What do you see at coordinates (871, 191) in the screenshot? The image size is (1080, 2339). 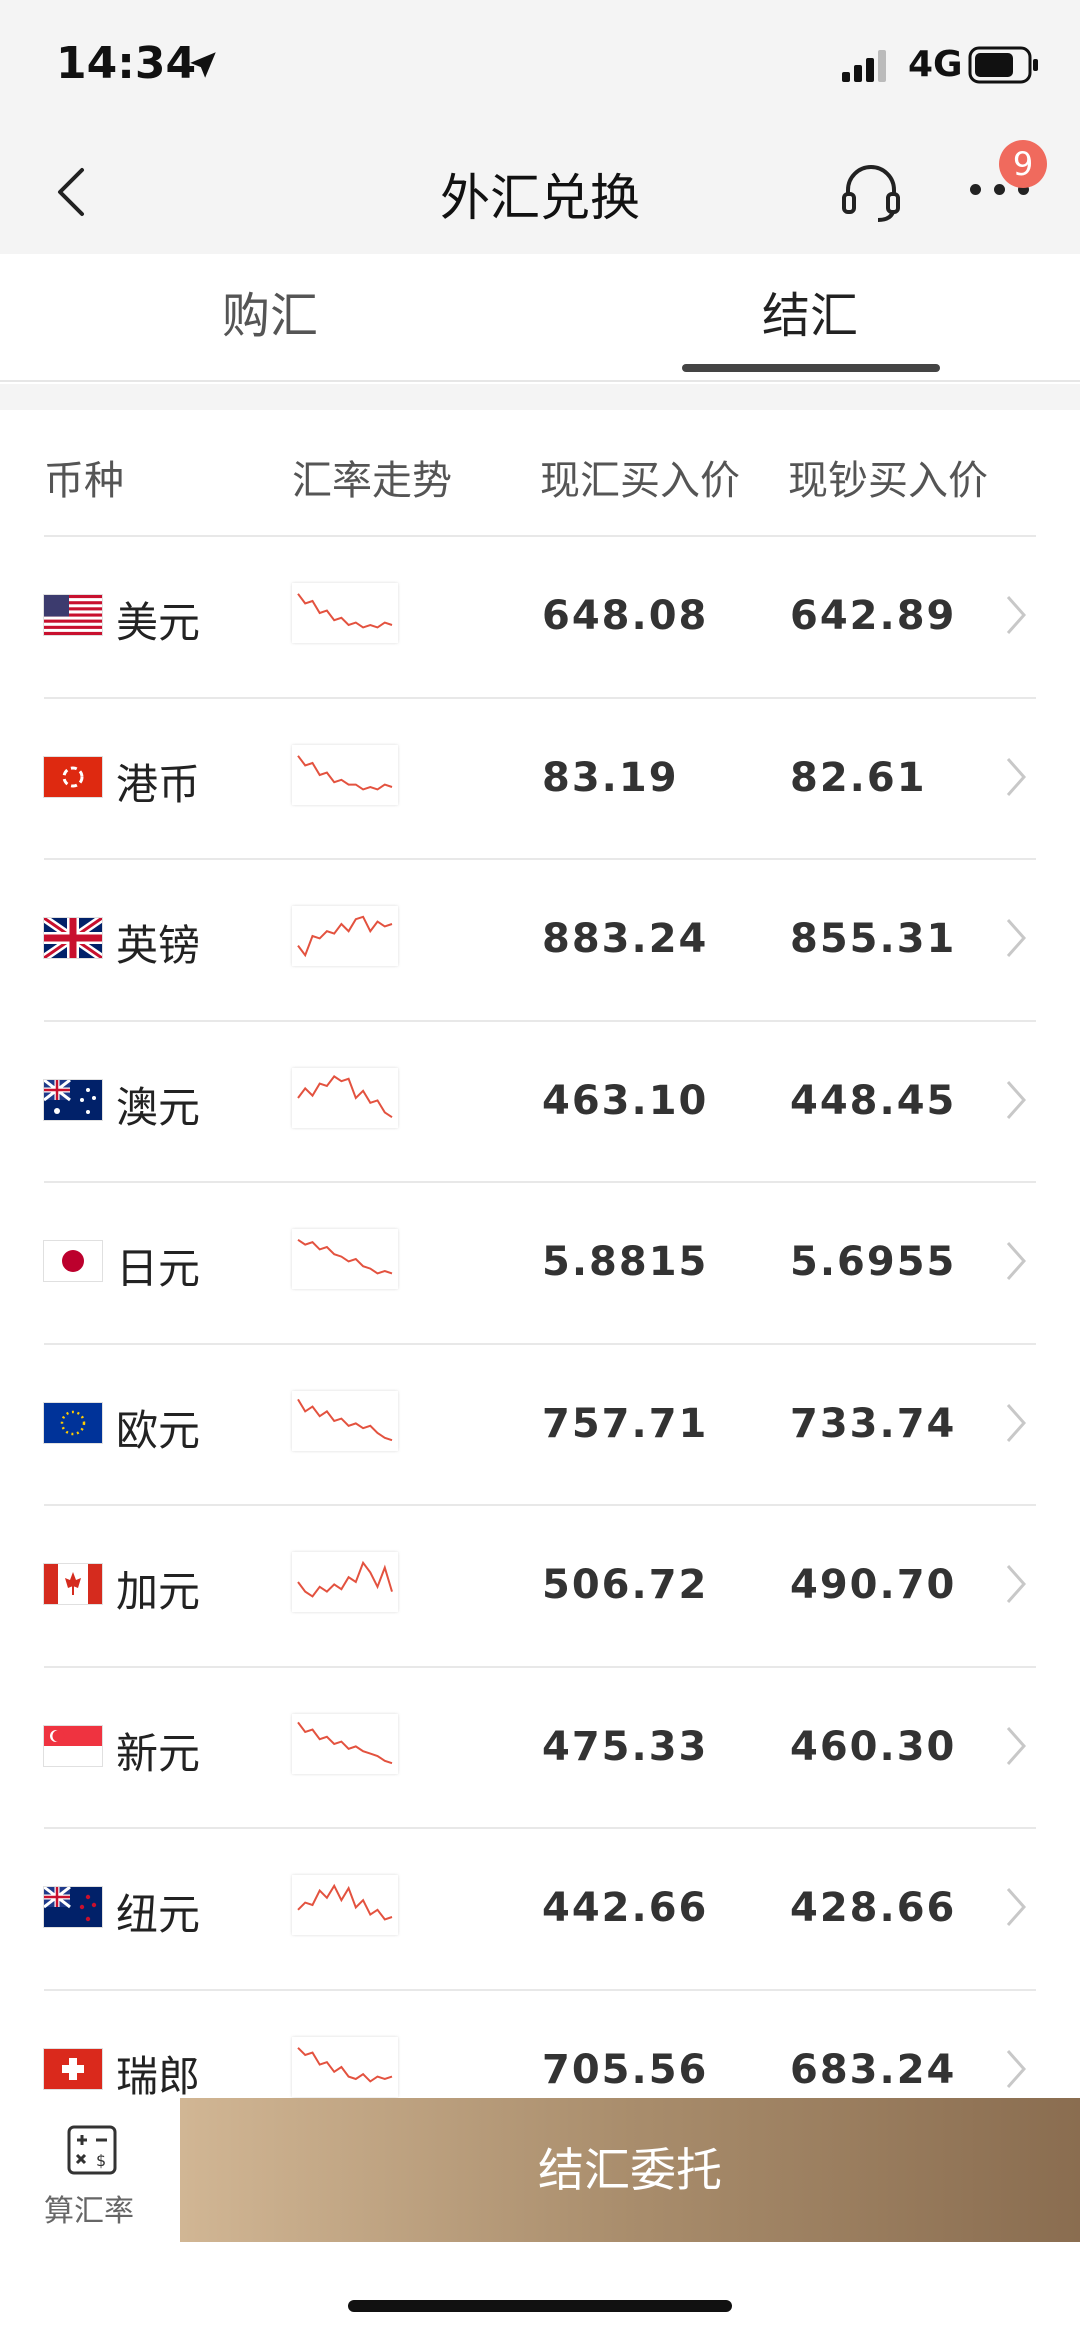 I see `customer-service-headset-icon` at bounding box center [871, 191].